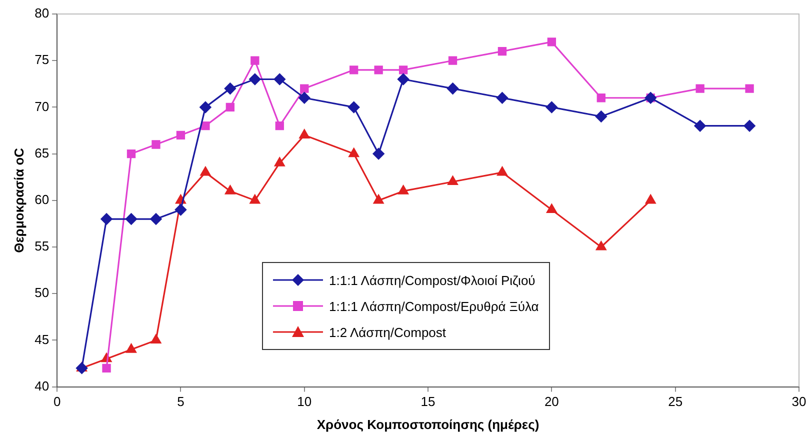 Image resolution: width=811 pixels, height=441 pixels. What do you see at coordinates (428, 402) in the screenshot?
I see `x-tick-label: 15` at bounding box center [428, 402].